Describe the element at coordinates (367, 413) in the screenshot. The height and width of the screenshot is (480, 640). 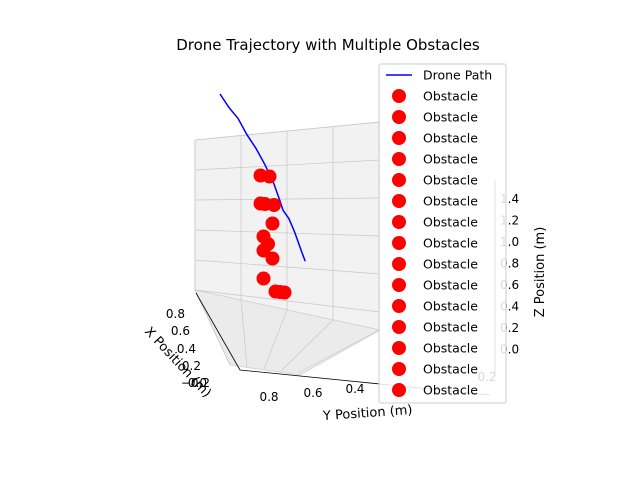
I see `y-axis-label: Y Position (m)` at that location.